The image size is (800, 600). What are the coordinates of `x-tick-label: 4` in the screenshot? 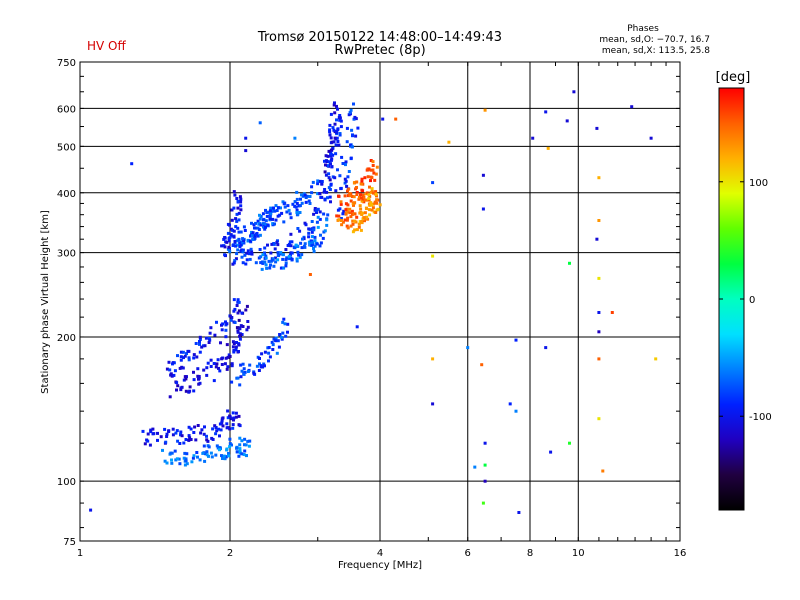 It's located at (380, 553).